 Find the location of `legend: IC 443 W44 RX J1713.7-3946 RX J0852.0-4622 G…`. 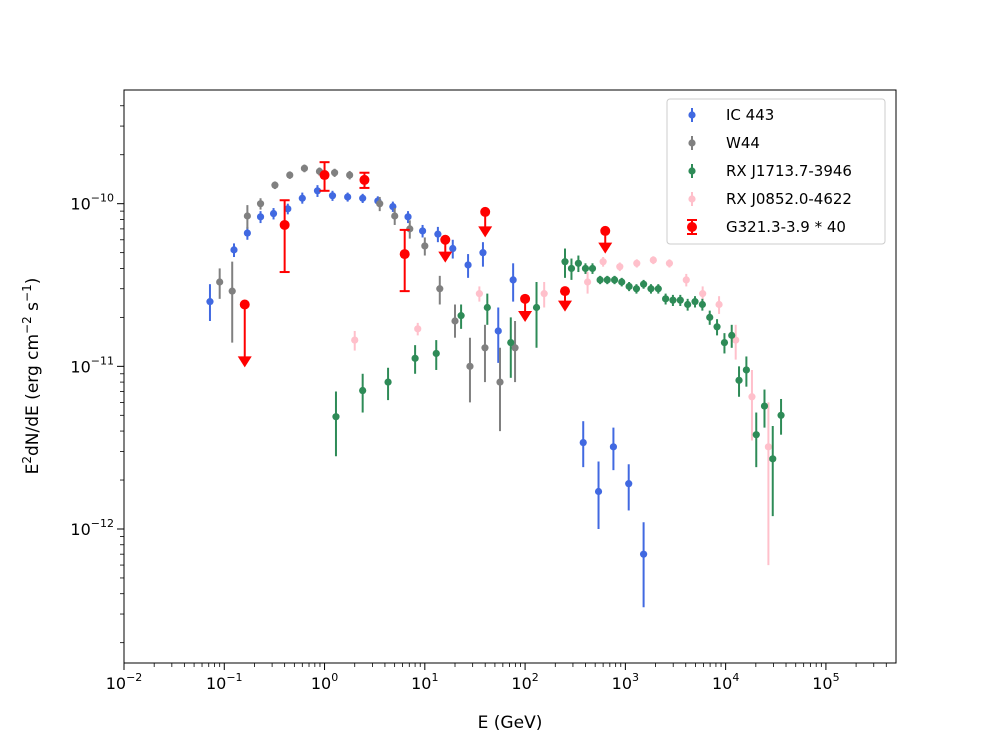

legend: IC 443 W44 RX J1713.7-3946 RX J0852.0-4622 G… is located at coordinates (776, 171).